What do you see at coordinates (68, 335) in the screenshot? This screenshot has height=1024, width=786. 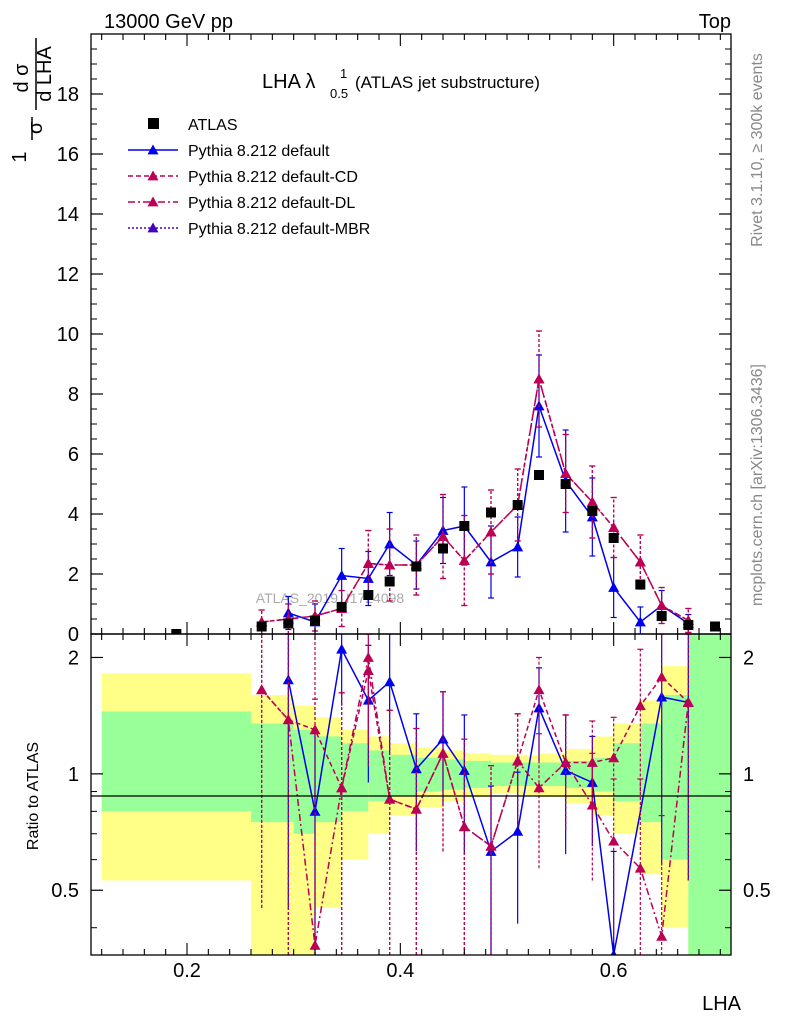 I see `main-ytick-label: 10` at bounding box center [68, 335].